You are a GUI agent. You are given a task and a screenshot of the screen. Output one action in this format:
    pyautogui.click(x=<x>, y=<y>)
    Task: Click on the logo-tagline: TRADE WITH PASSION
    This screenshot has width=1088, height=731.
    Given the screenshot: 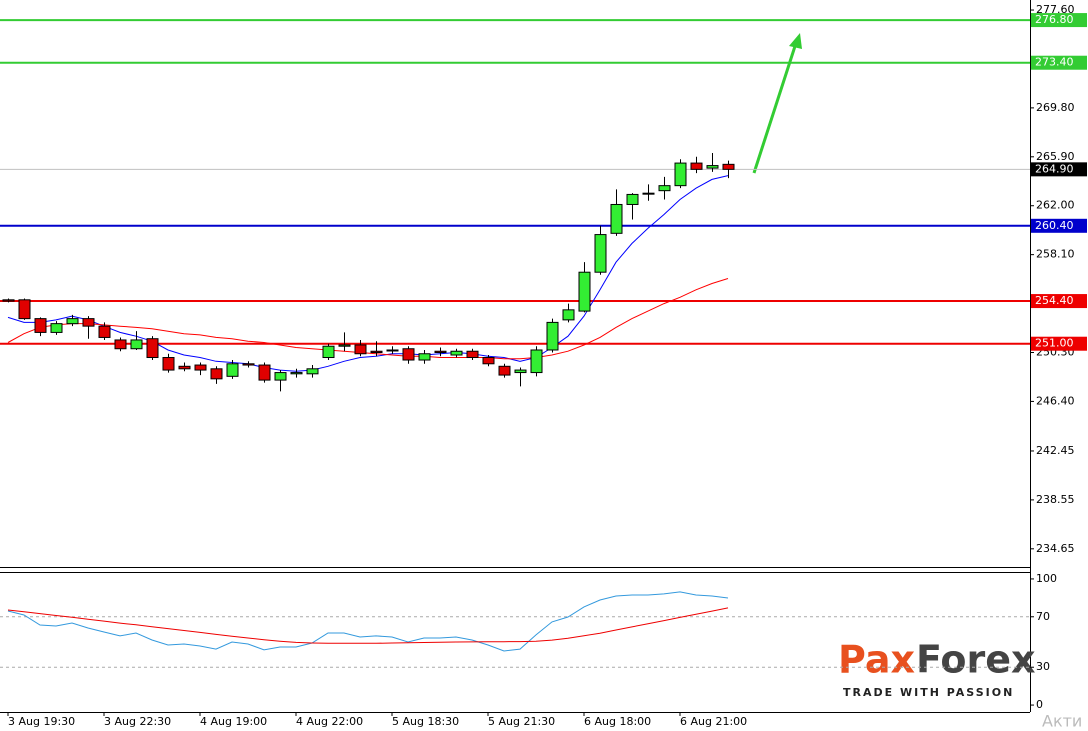 What is the action you would take?
    pyautogui.click(x=928, y=692)
    